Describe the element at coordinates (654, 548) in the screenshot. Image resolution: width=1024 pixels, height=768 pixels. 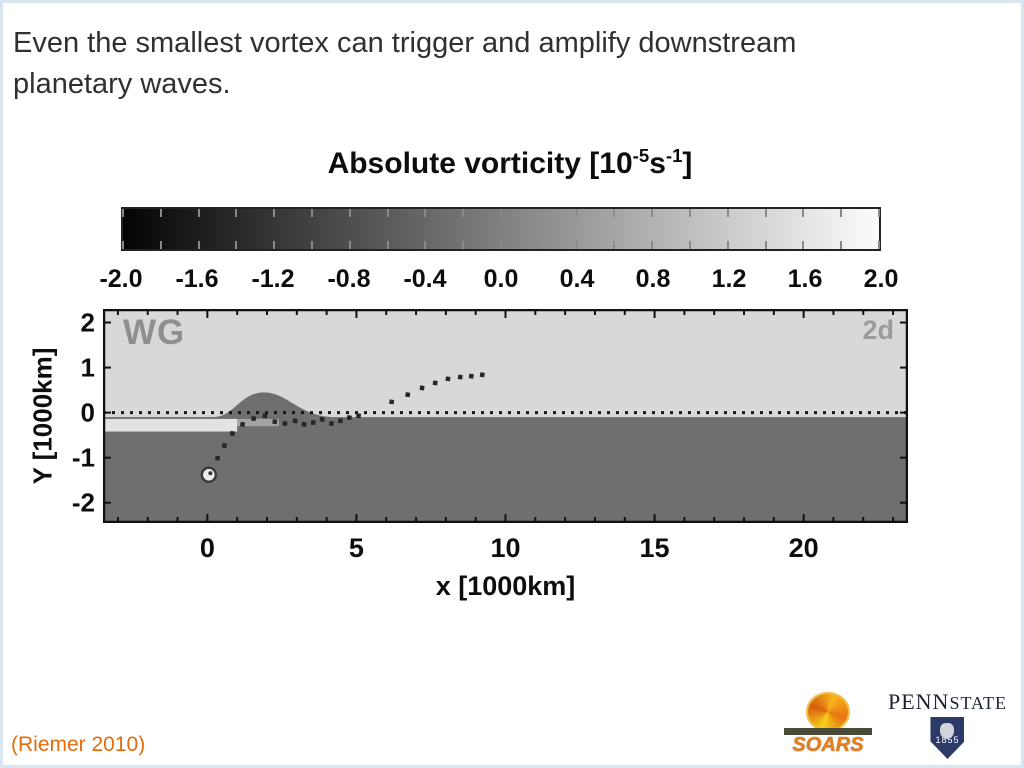
I see `x-tick-label: 15` at that location.